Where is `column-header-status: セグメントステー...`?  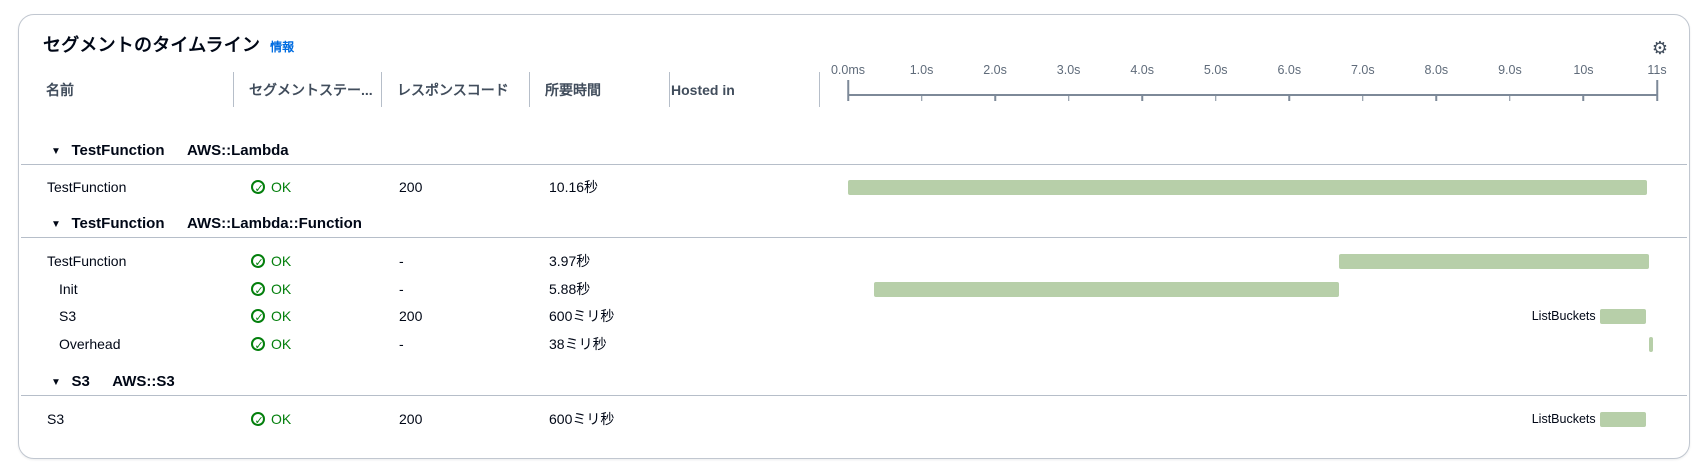
column-header-status: セグメントステー... is located at coordinates (311, 90).